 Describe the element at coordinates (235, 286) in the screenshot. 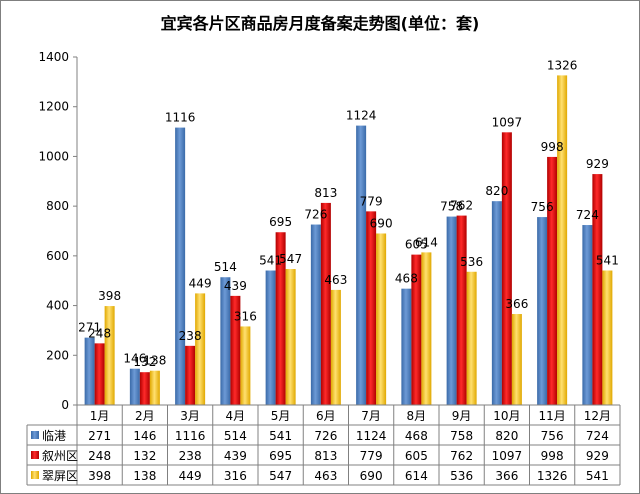

I see `data-label: 439` at that location.